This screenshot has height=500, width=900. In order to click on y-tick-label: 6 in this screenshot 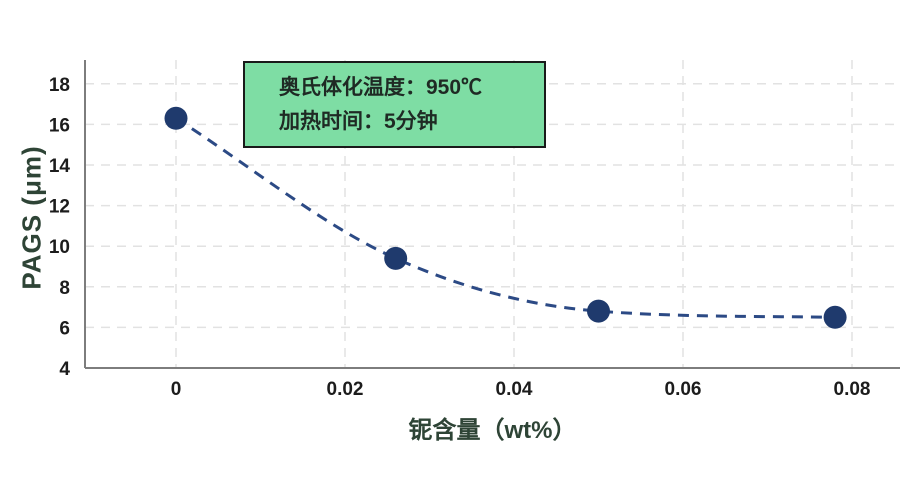, I will do `click(64, 328)`.